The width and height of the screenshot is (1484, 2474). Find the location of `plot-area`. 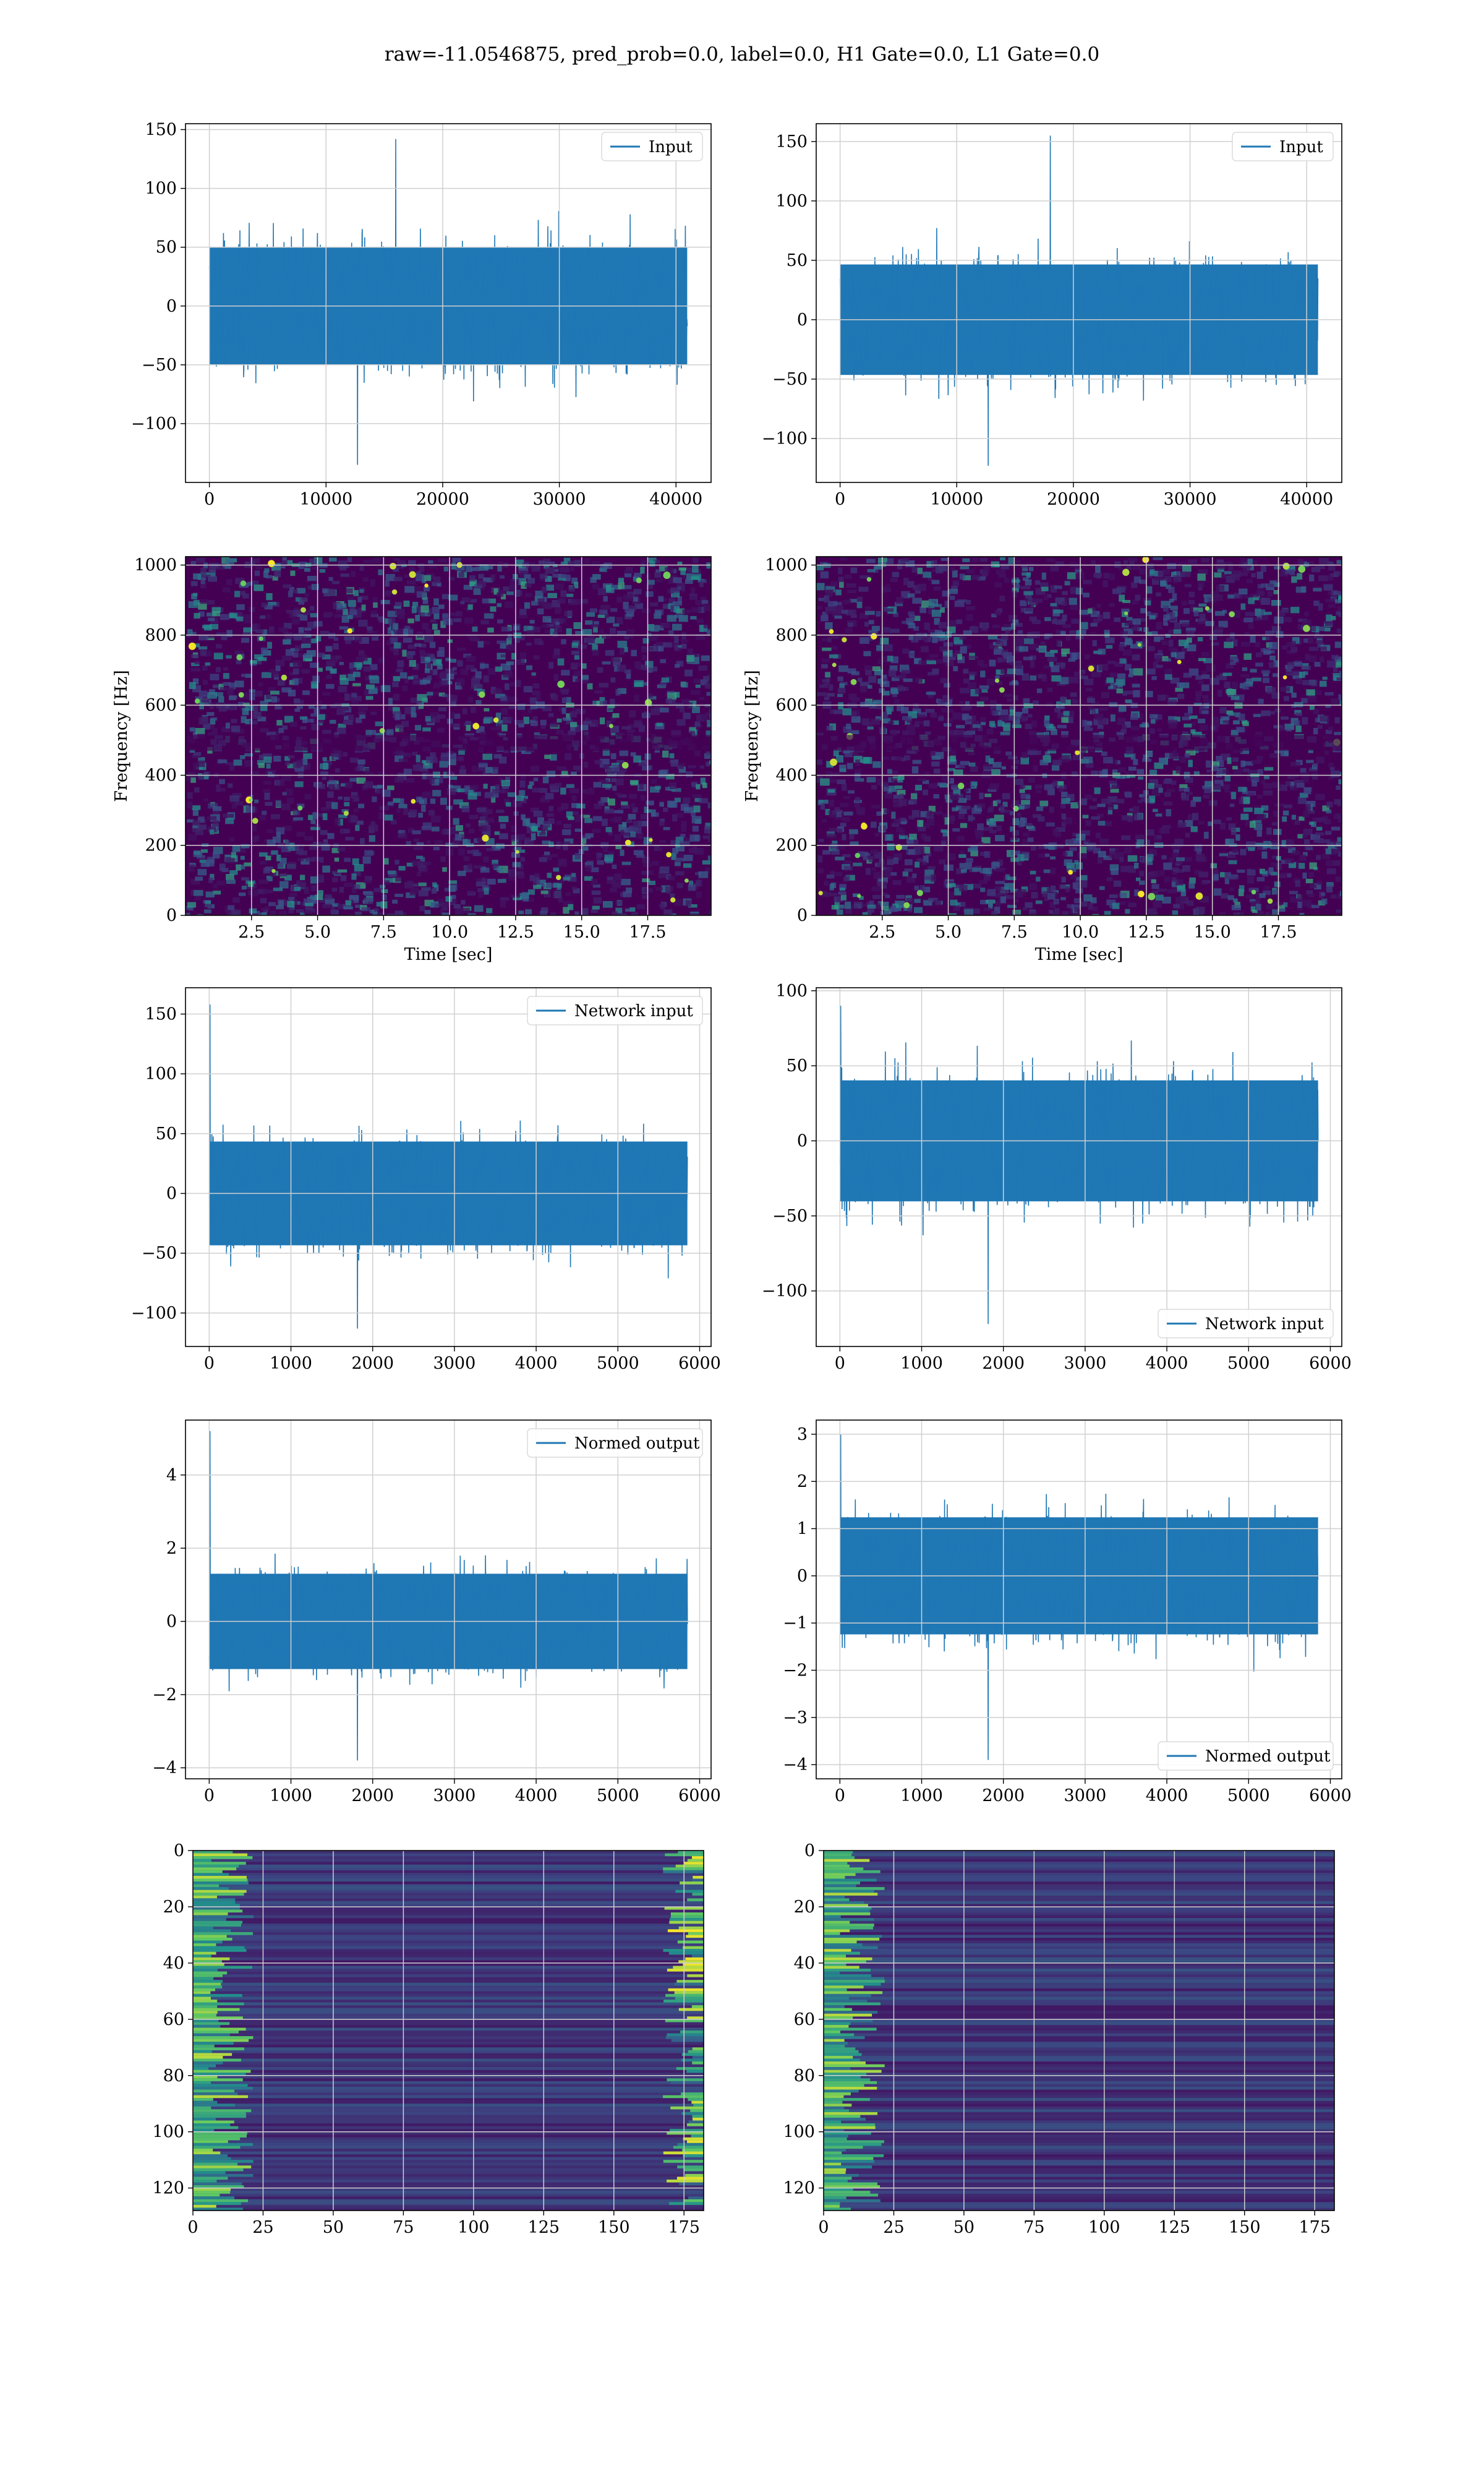

plot-area is located at coordinates (448, 302).